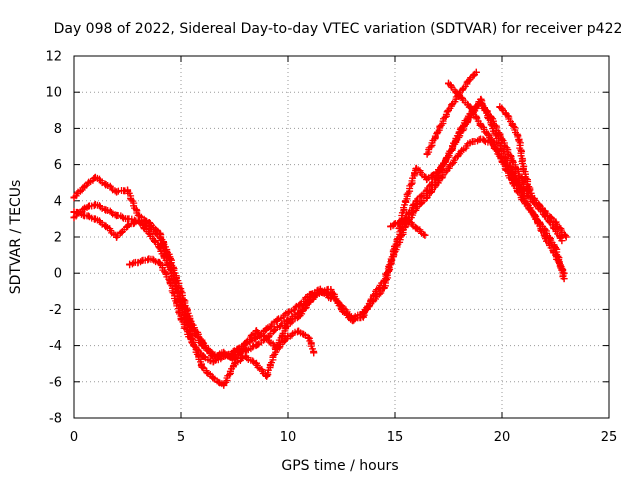 The width and height of the screenshot is (640, 480). What do you see at coordinates (53, 93) in the screenshot?
I see `y-tick-label: 10` at bounding box center [53, 93].